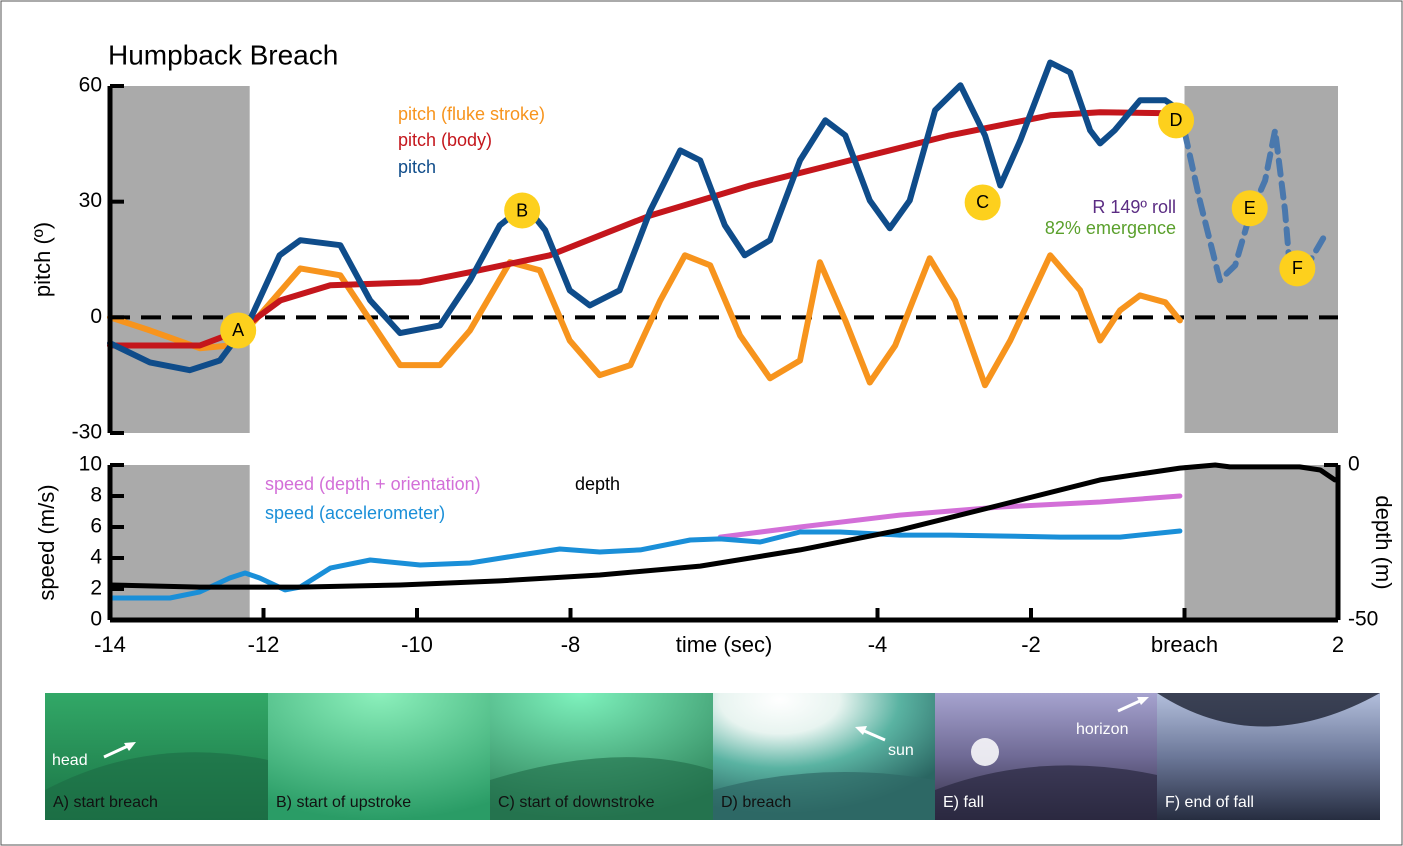 The height and width of the screenshot is (846, 1403). Describe the element at coordinates (96, 526) in the screenshot. I see `y-tick-label: 6` at that location.